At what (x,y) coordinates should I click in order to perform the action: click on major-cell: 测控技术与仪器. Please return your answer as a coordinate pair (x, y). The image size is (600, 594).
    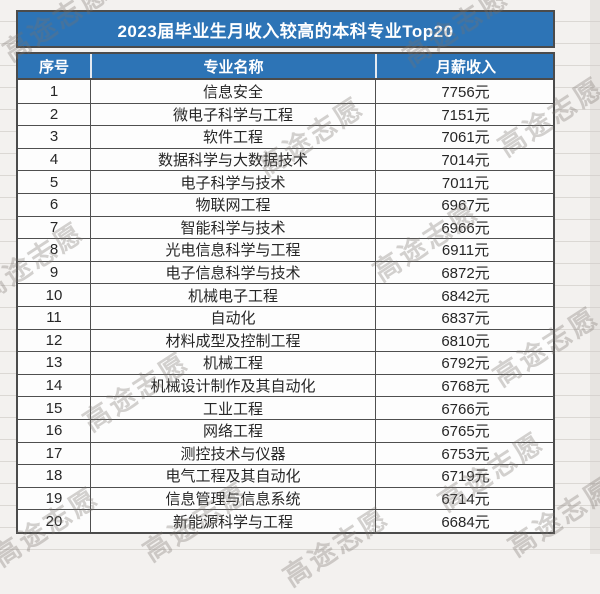
    Looking at the image, I should click on (232, 453).